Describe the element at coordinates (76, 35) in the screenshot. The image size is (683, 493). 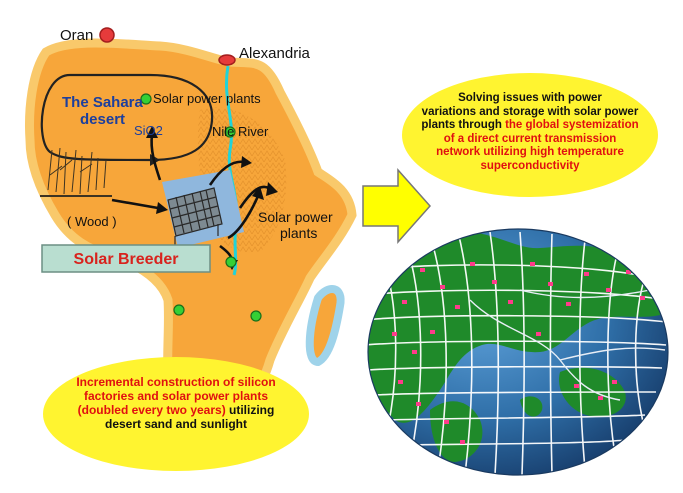
I see `label-oran: Oran` at that location.